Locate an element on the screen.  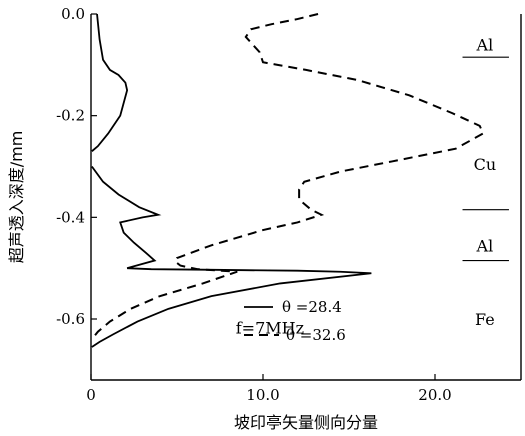
y-tick-label: -0.6 is located at coordinates (70, 319).